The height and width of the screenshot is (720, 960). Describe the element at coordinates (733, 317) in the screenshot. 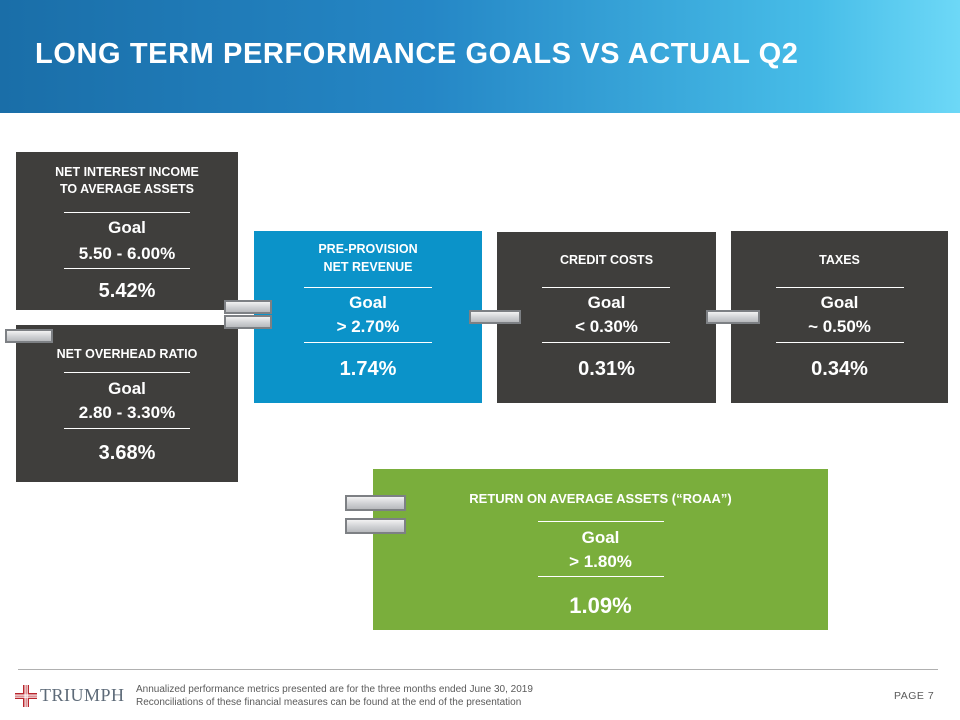

I see `connector-minus-credit-taxes` at that location.